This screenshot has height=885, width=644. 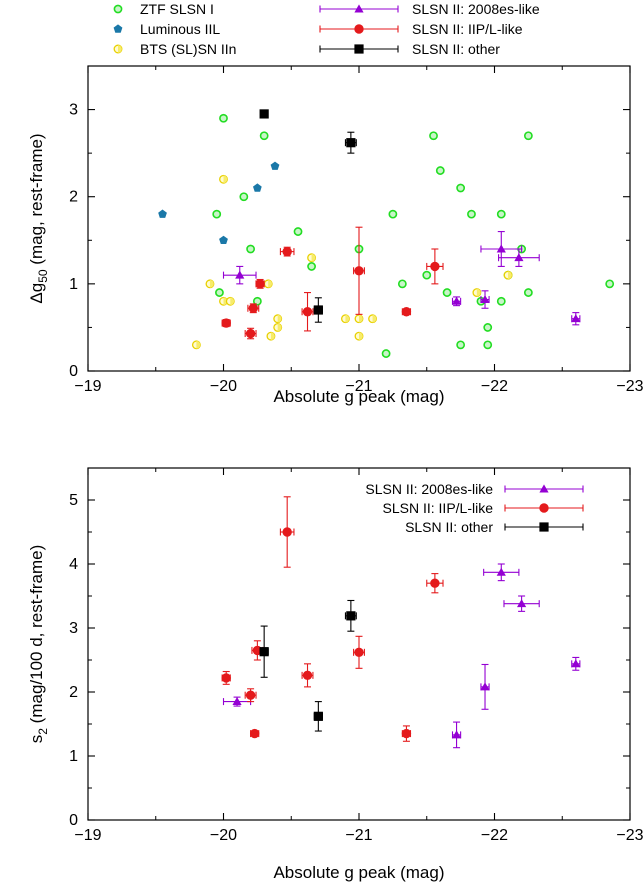 I want to click on series-bts-sl-sn-iin, so click(x=352, y=262).